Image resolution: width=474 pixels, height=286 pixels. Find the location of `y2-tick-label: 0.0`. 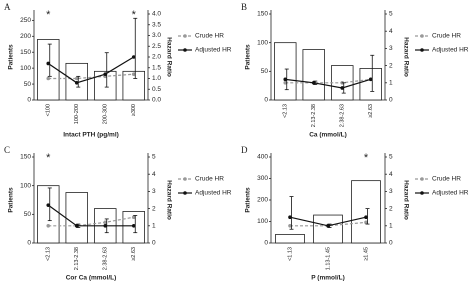

y2-tick-label: 0.0 is located at coordinates (156, 100).